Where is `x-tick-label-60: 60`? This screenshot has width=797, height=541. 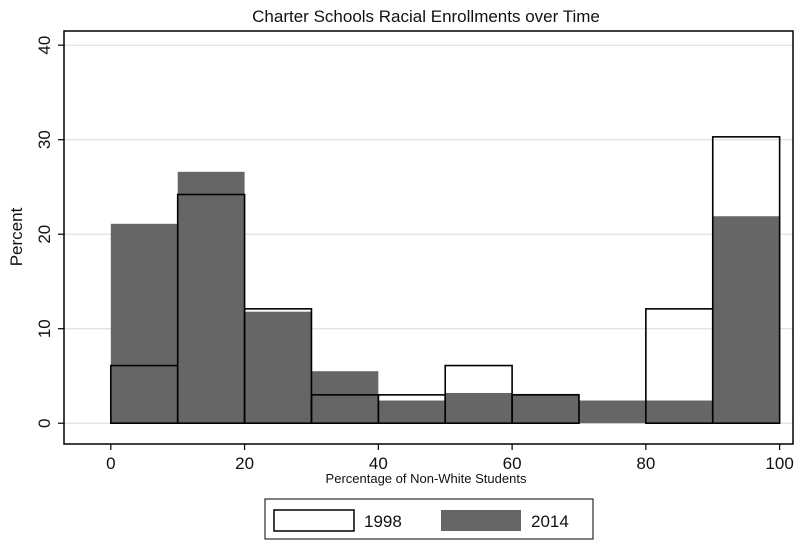 x-tick-label-60: 60 is located at coordinates (512, 463).